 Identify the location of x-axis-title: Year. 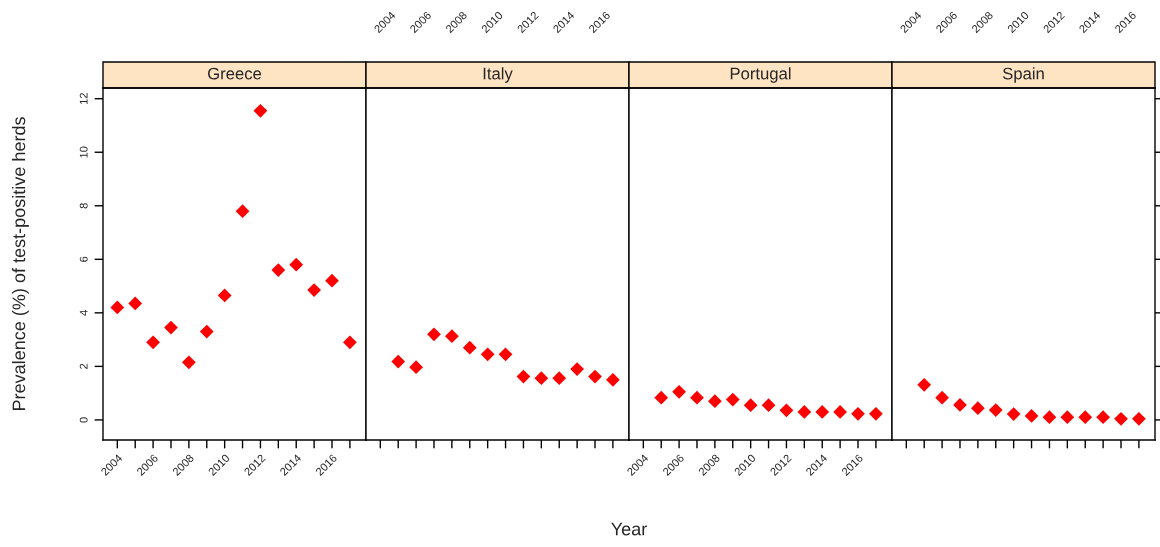
(629, 529).